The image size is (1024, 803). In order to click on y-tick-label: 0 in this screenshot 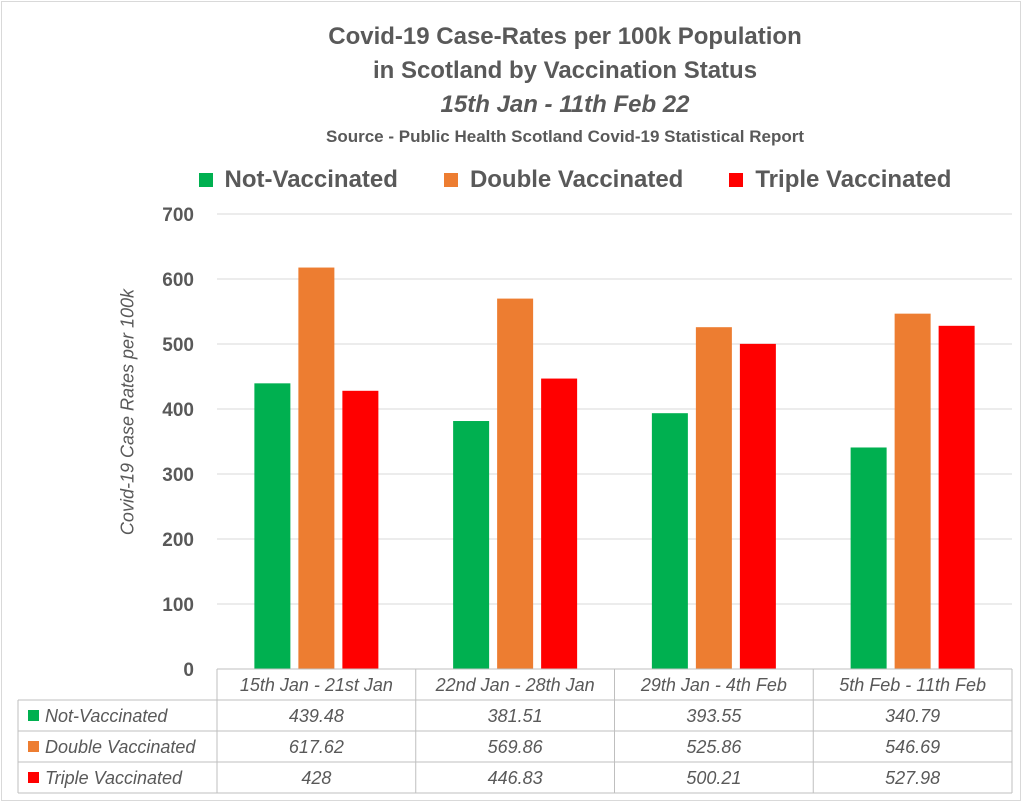, I will do `click(188, 670)`.